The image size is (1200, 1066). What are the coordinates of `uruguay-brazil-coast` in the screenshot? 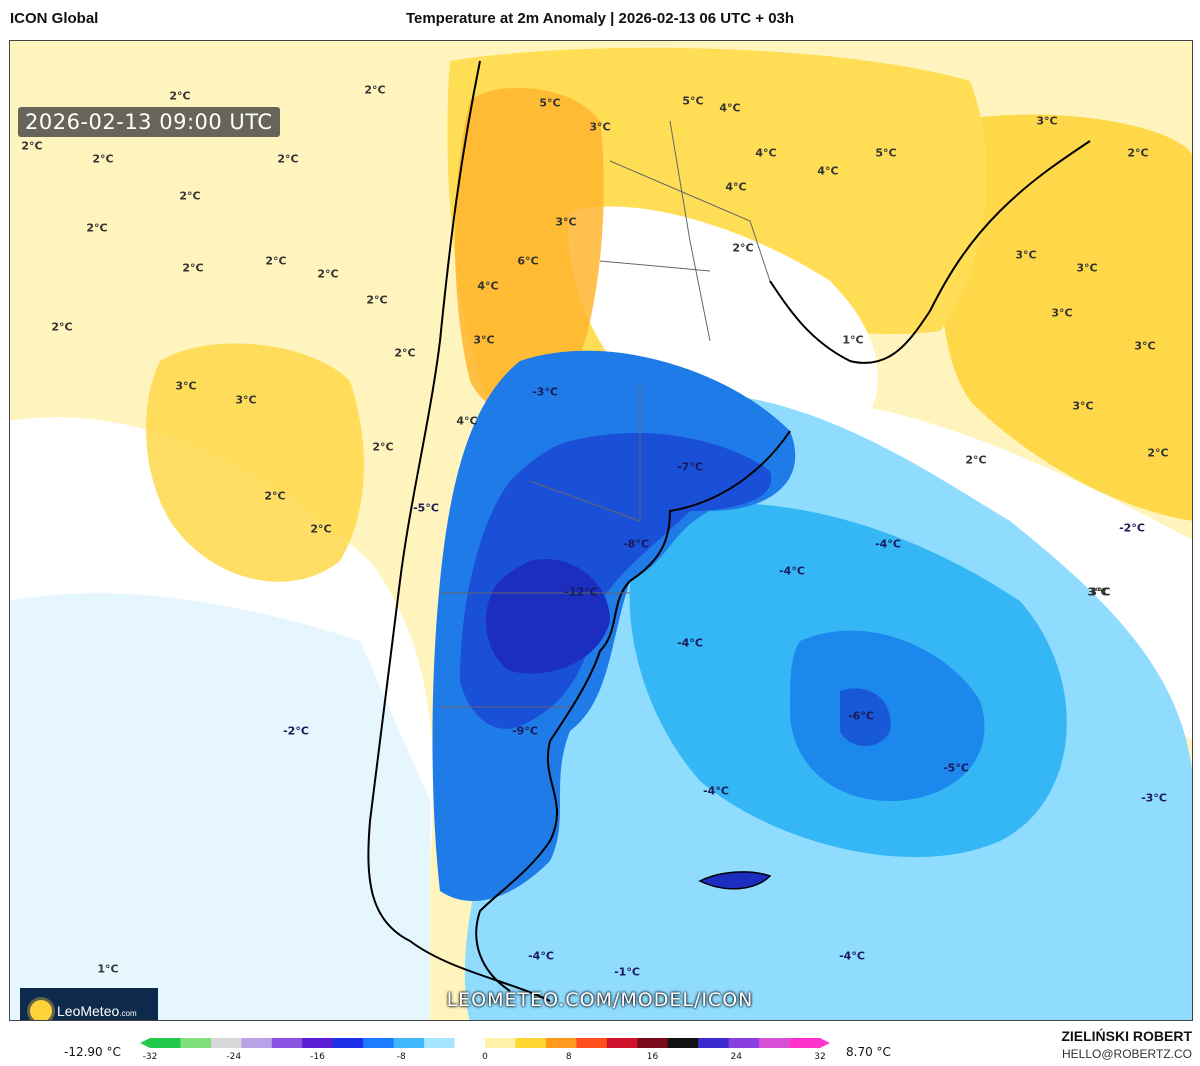 It's located at (930, 252).